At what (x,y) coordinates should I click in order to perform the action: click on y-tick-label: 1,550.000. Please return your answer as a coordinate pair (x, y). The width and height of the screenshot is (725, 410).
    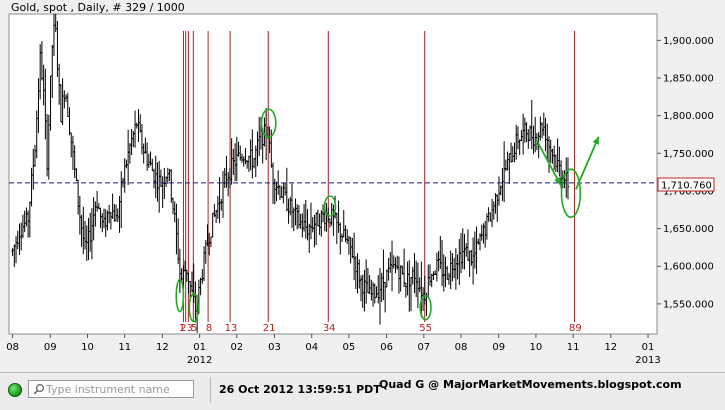
    Looking at the image, I should click on (688, 304).